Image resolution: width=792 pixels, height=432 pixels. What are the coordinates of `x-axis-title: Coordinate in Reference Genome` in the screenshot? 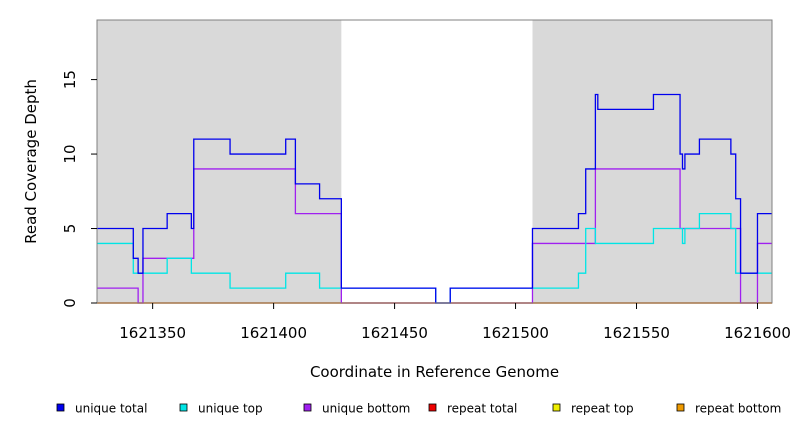 It's located at (434, 372).